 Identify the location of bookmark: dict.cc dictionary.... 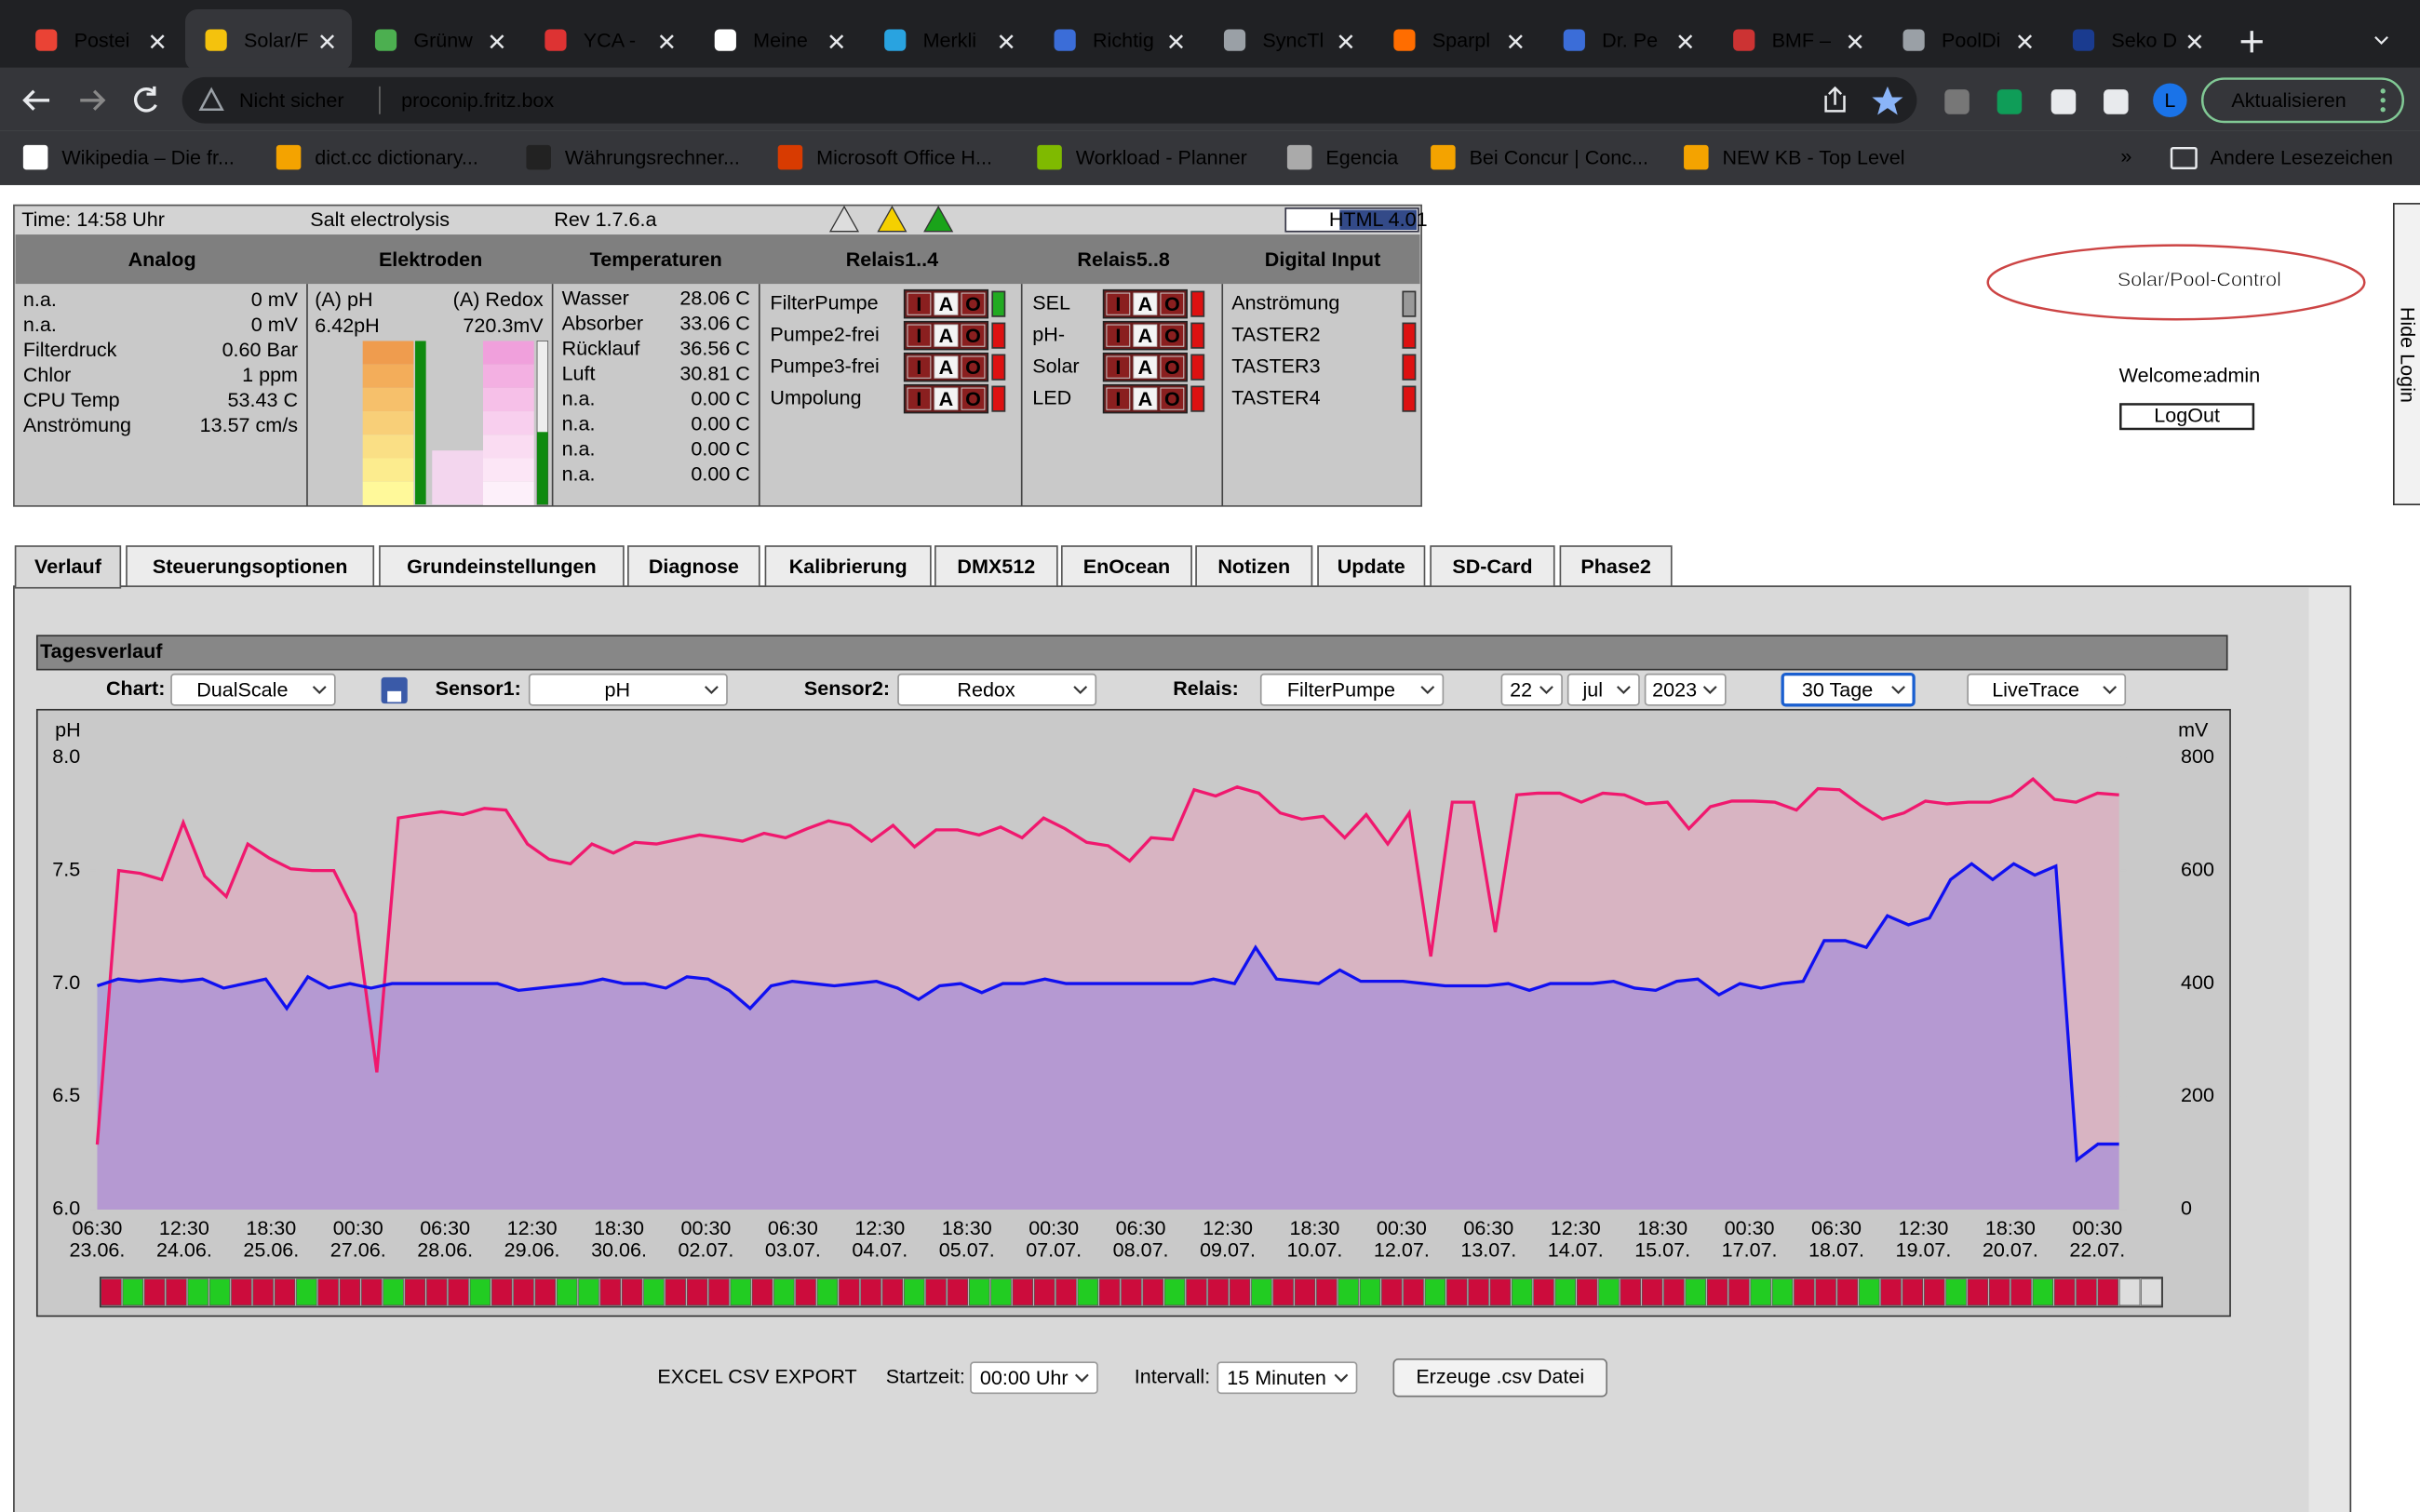
(396, 156).